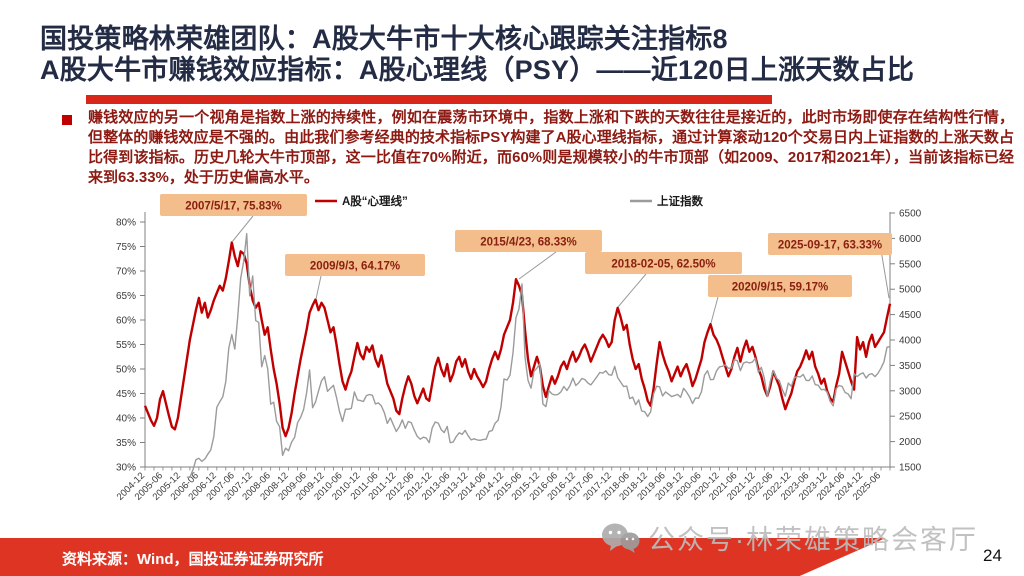  Describe the element at coordinates (126, 443) in the screenshot. I see `left-axis-tick-label: 35%` at that location.